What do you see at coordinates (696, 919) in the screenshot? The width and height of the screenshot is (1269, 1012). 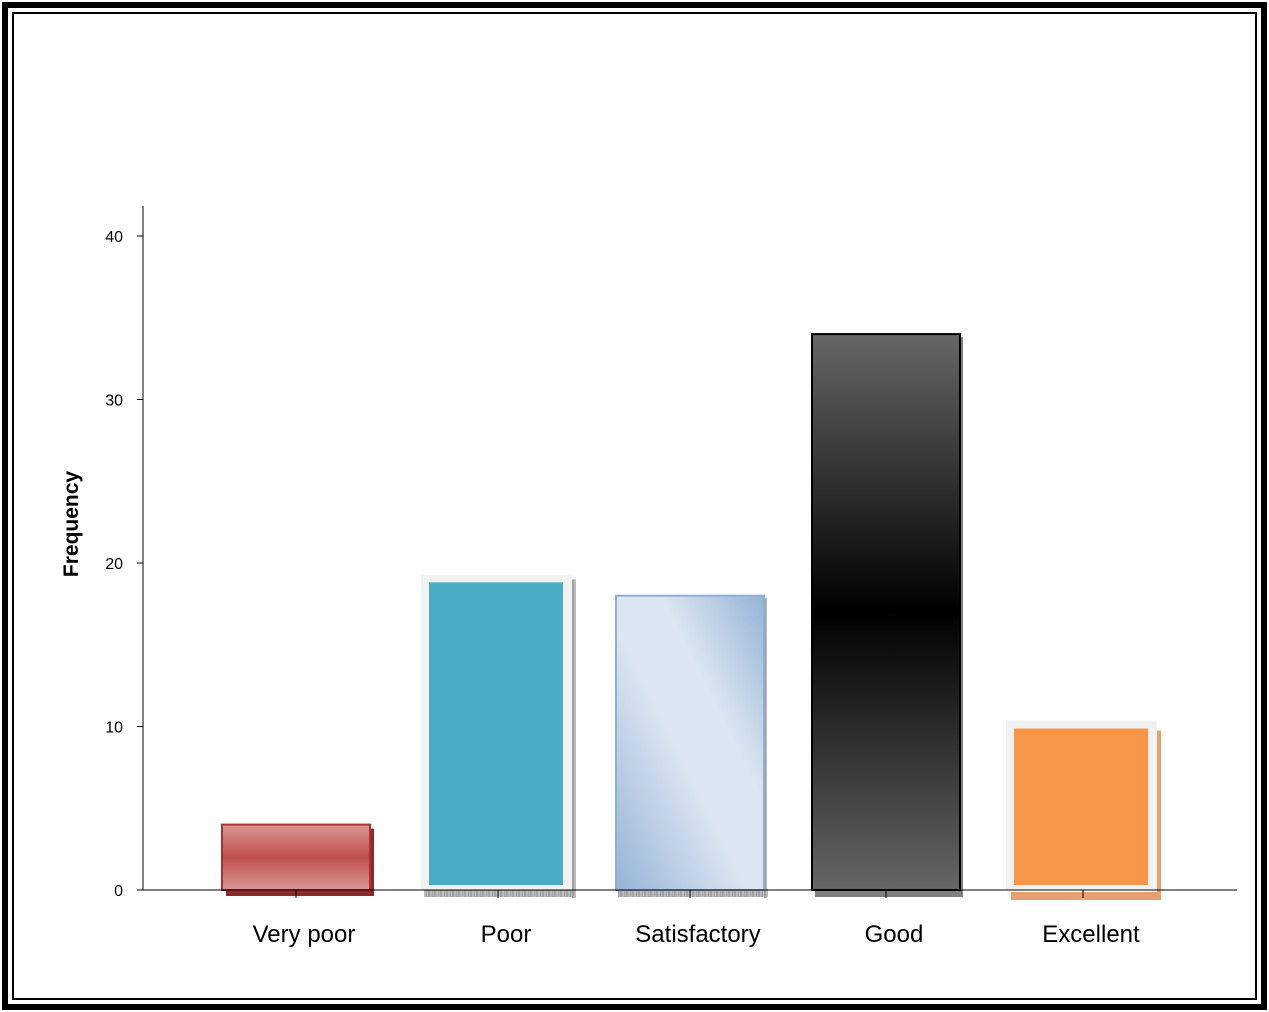 I see `x-axis-ticks: Very poor Poor Satisfactory Good Excellent` at bounding box center [696, 919].